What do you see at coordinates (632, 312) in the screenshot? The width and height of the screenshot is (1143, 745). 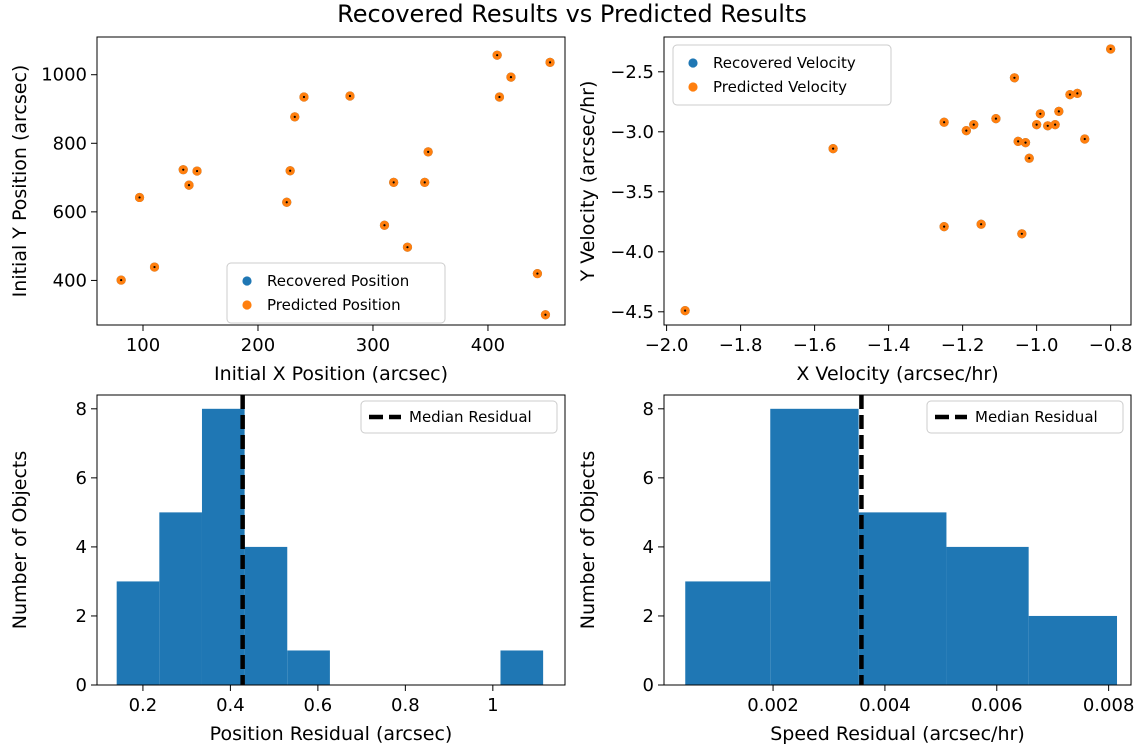 I see `y-tick-label: −4.5` at bounding box center [632, 312].